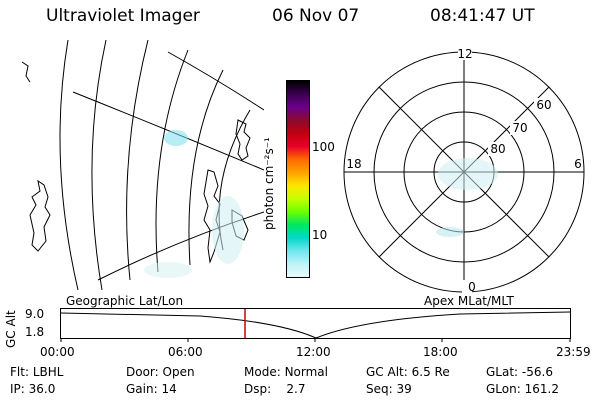 The height and width of the screenshot is (400, 600). I want to click on colorbar-tick-100: 100, so click(323, 147).